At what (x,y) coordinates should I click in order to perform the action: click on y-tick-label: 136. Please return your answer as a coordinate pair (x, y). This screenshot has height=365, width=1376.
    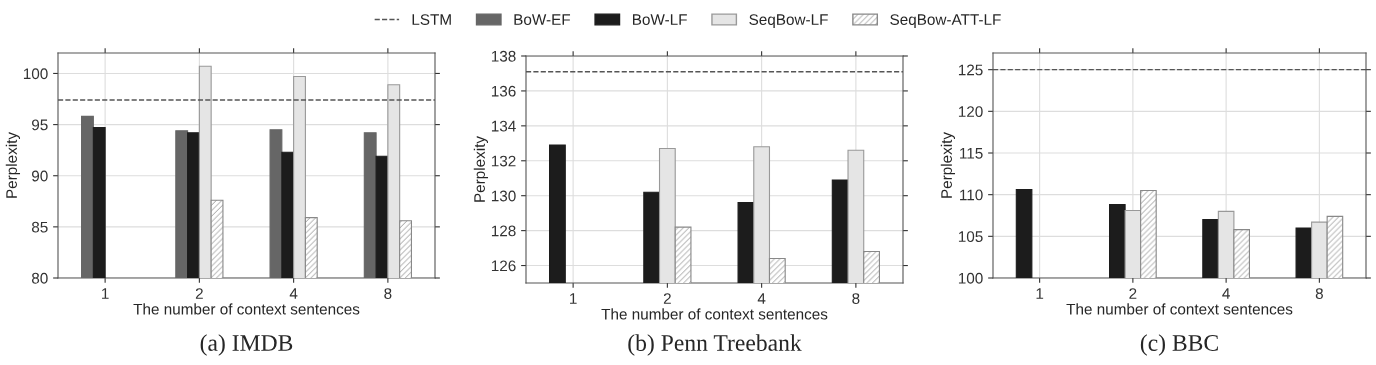
    Looking at the image, I should click on (503, 91).